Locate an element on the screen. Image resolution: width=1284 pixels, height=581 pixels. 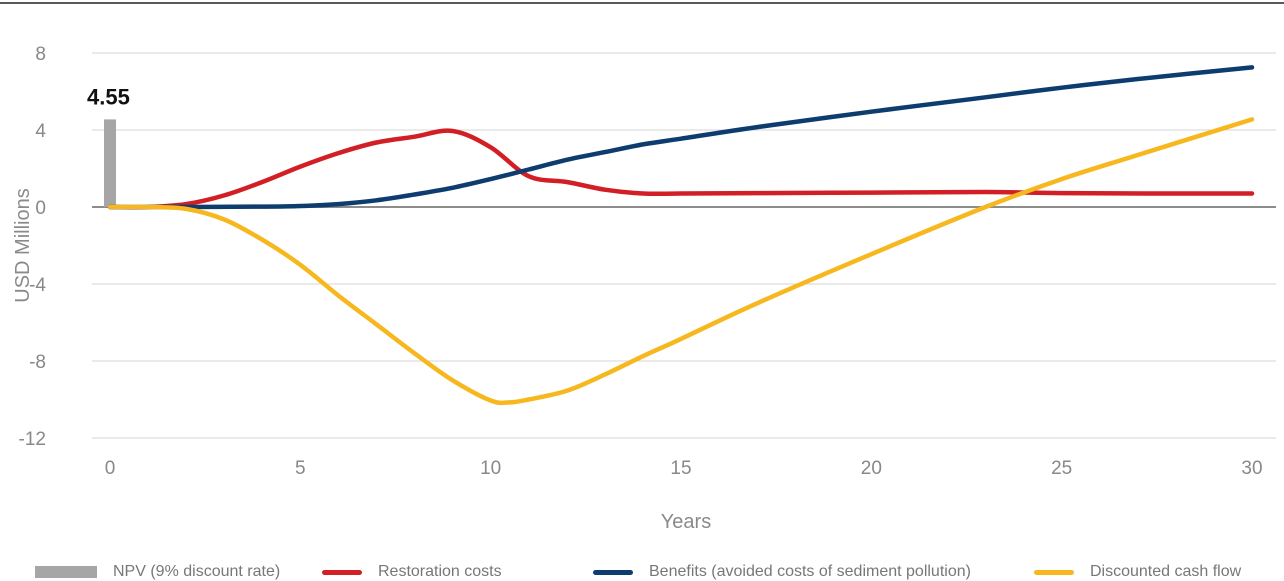
legend-label-restoration: Restoration costs is located at coordinates (440, 571).